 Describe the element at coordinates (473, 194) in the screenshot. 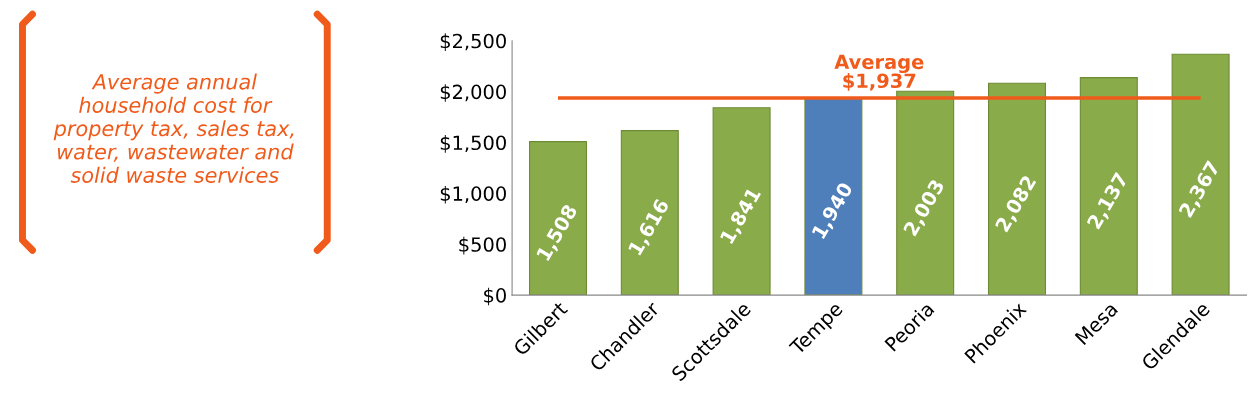

I see `y-tick-label: $1,000` at that location.